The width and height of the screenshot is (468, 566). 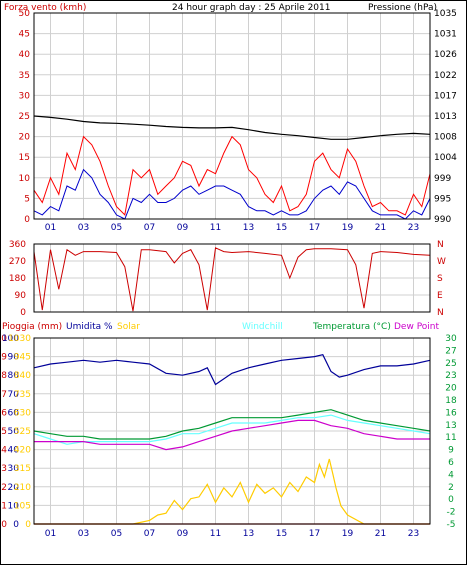 What do you see at coordinates (450, 438) in the screenshot?
I see `temperature-tick-7: 11` at bounding box center [450, 438].